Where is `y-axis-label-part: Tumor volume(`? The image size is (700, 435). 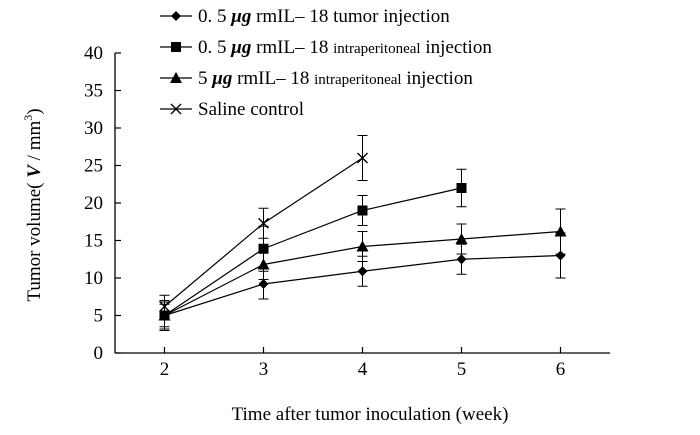
y-axis-label-part: Tumor volume( is located at coordinates (34, 240).